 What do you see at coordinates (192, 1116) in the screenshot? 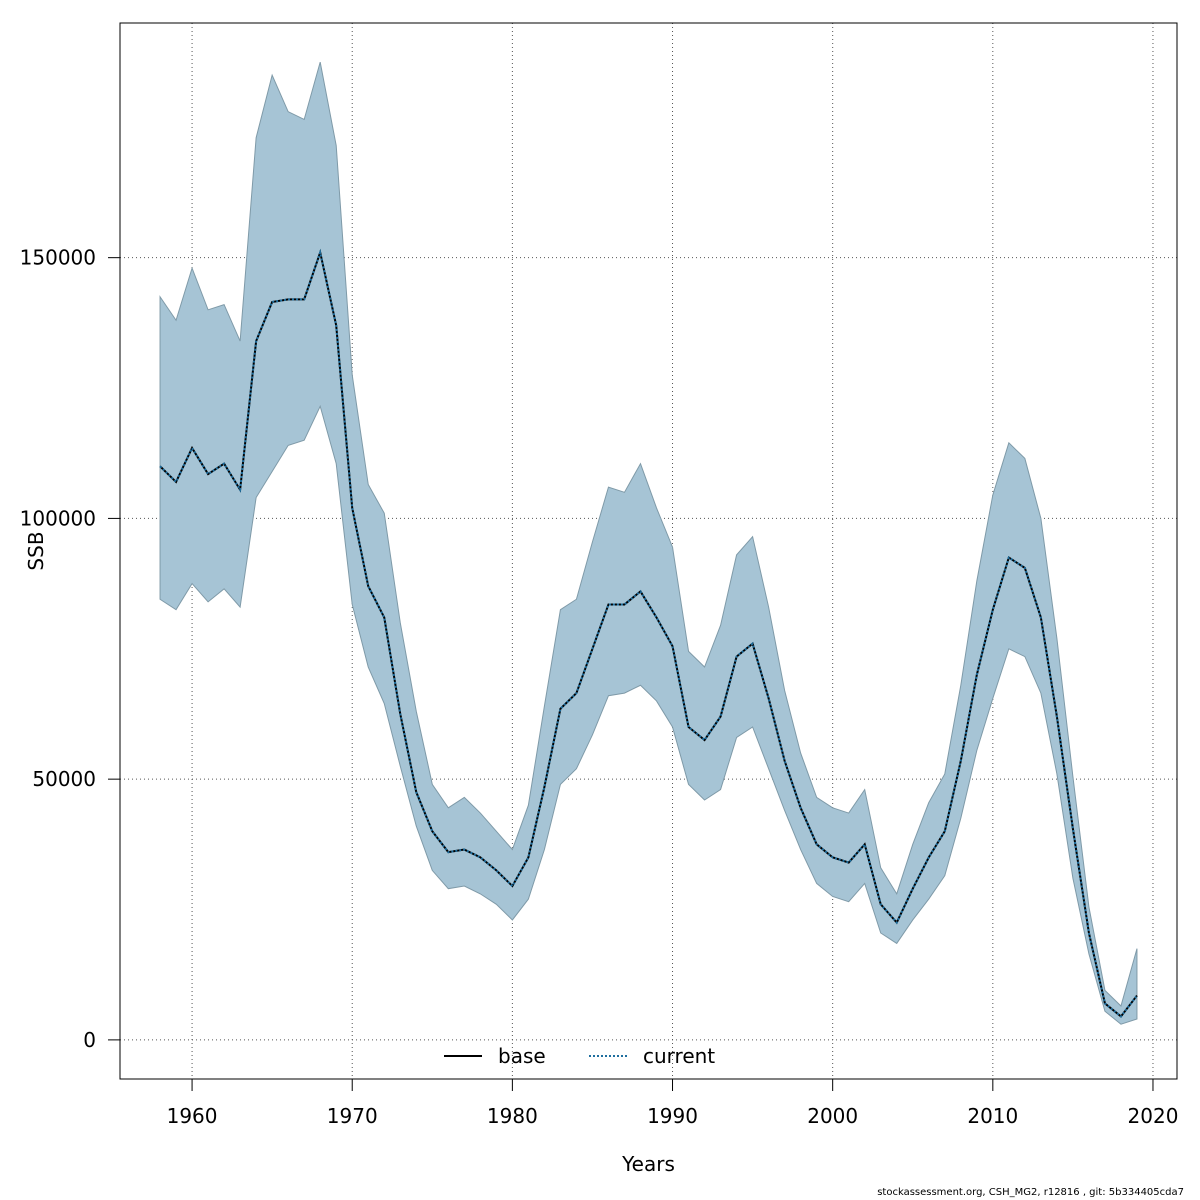
I see `x-tick-label: 1960` at bounding box center [192, 1116].